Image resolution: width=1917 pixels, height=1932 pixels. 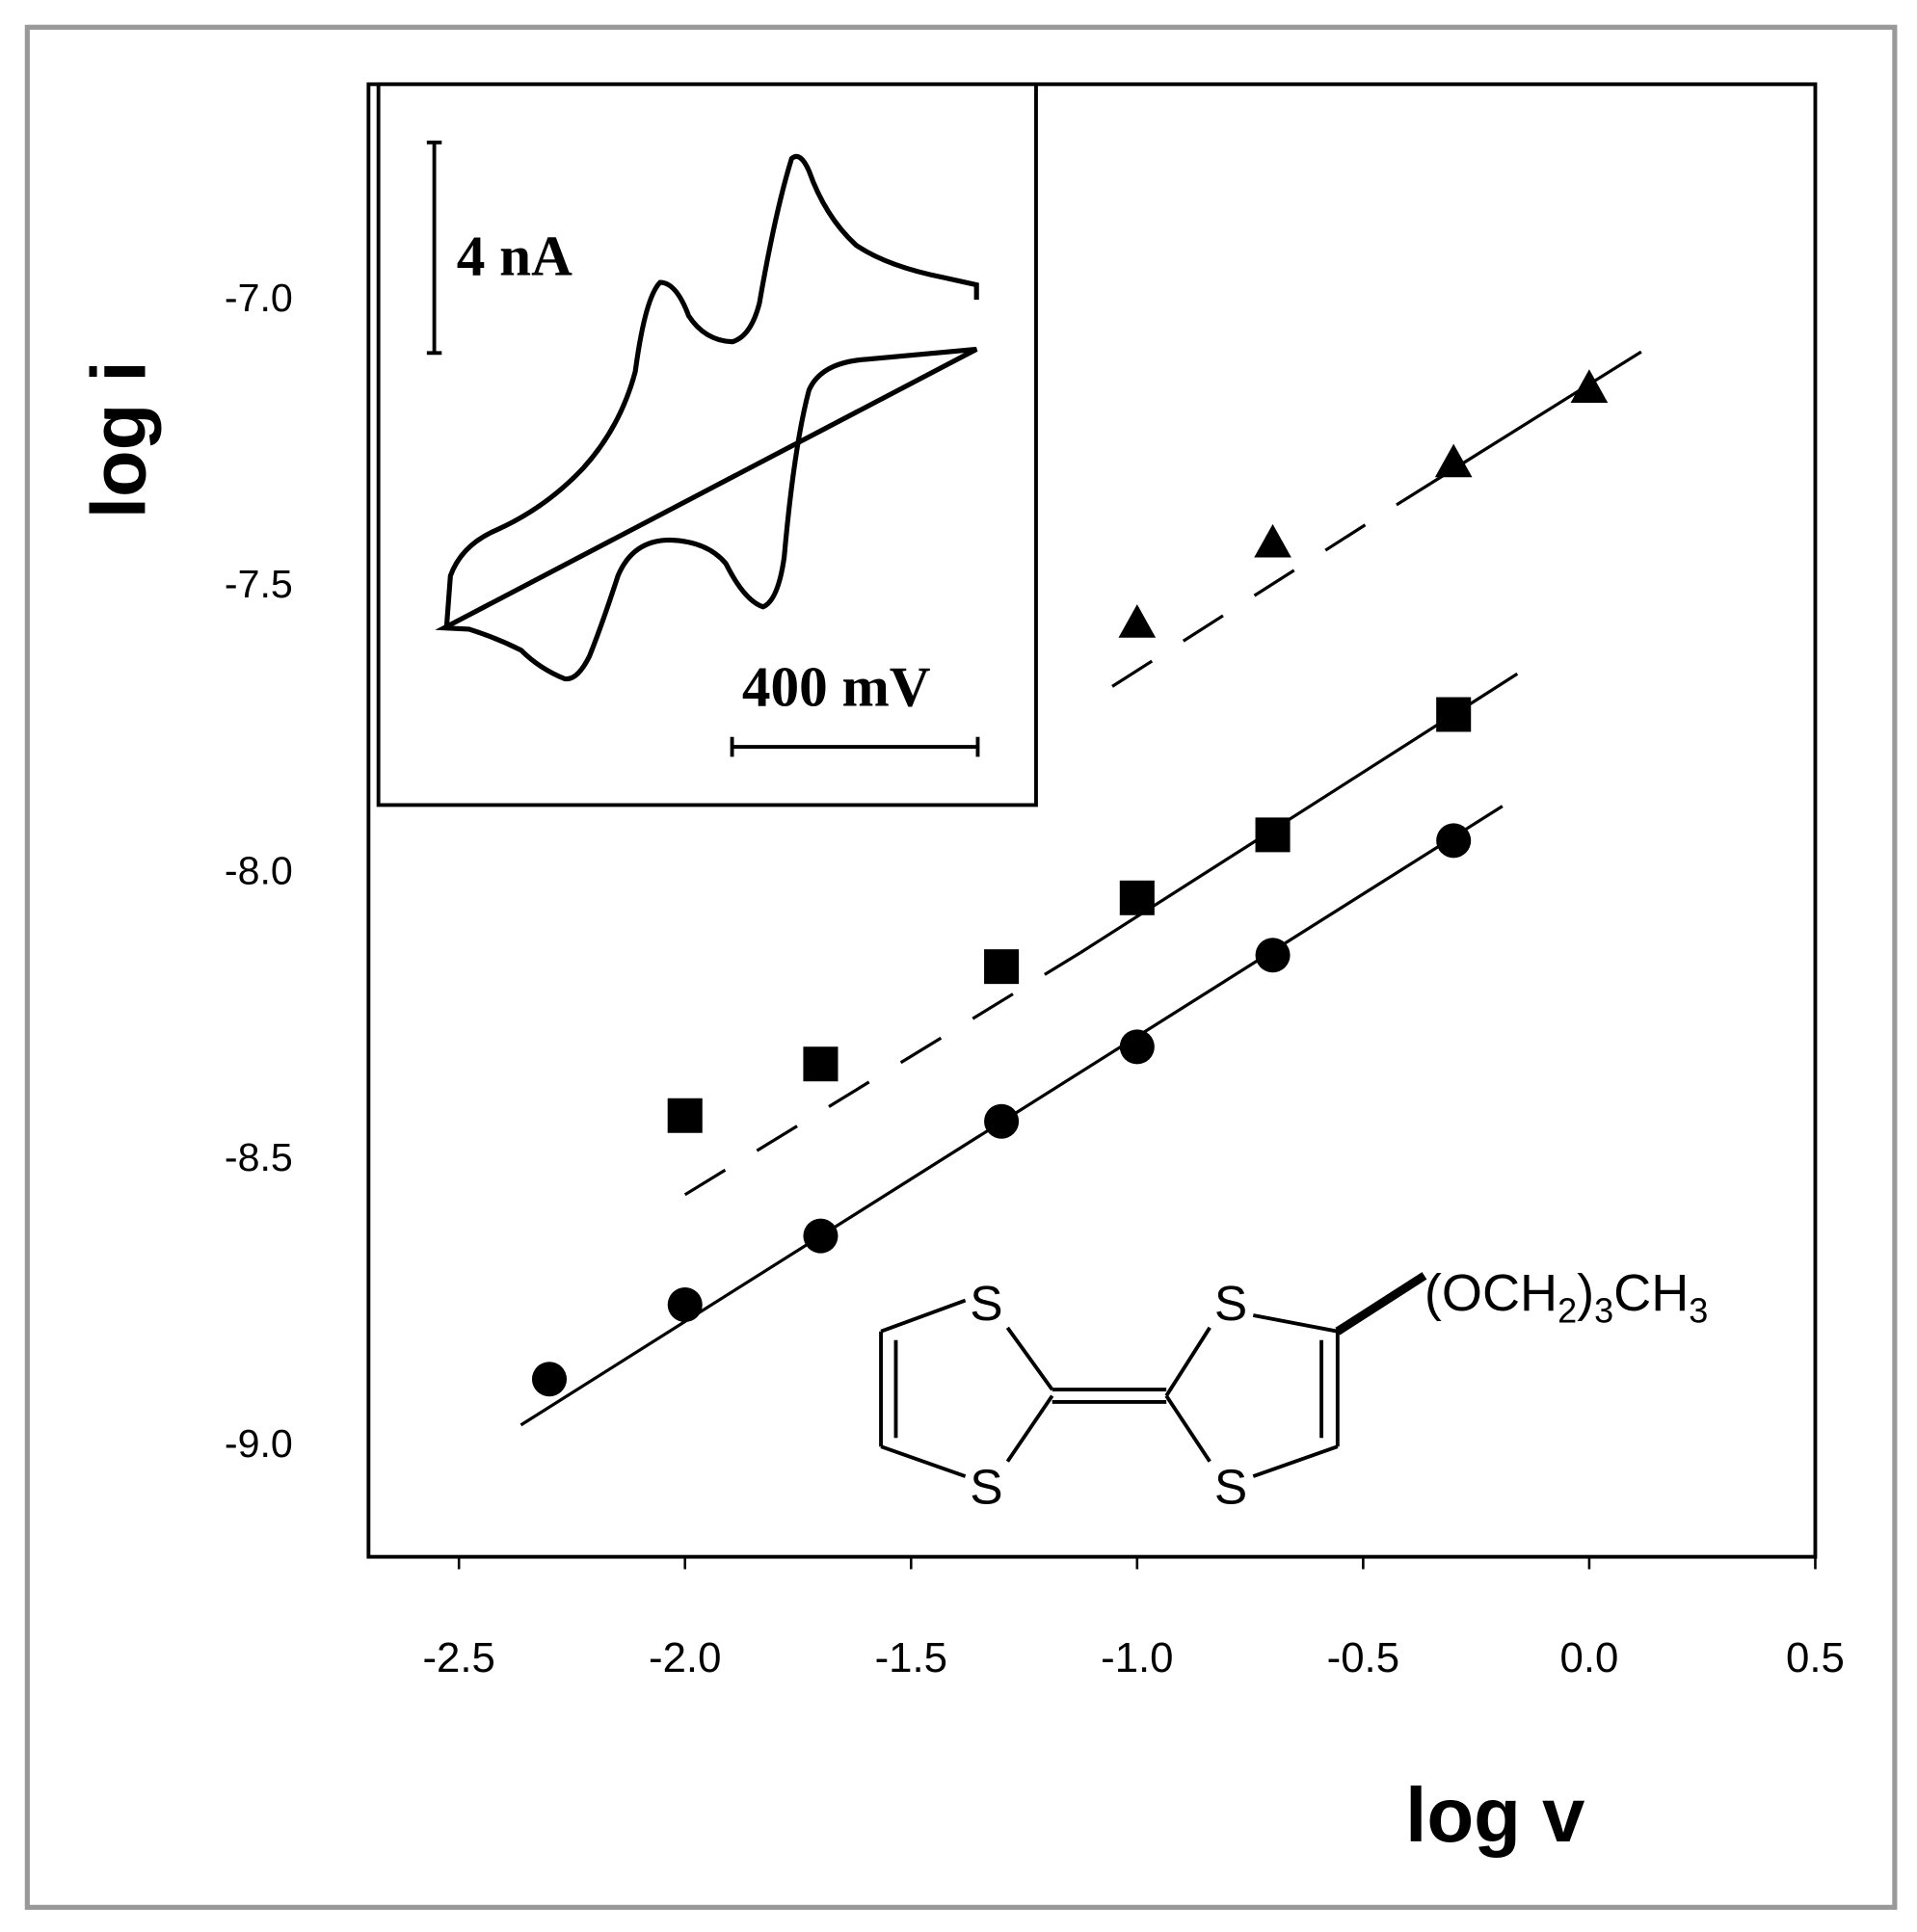 What do you see at coordinates (1381, 1304) in the screenshot?
I see `wedge-bond` at bounding box center [1381, 1304].